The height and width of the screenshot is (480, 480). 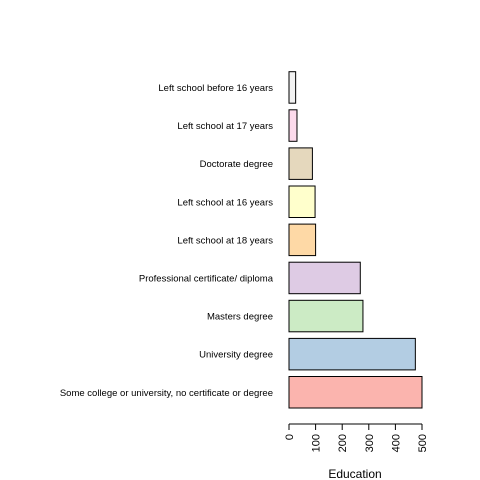 I want to click on x-tick-label: 0, so click(x=290, y=437).